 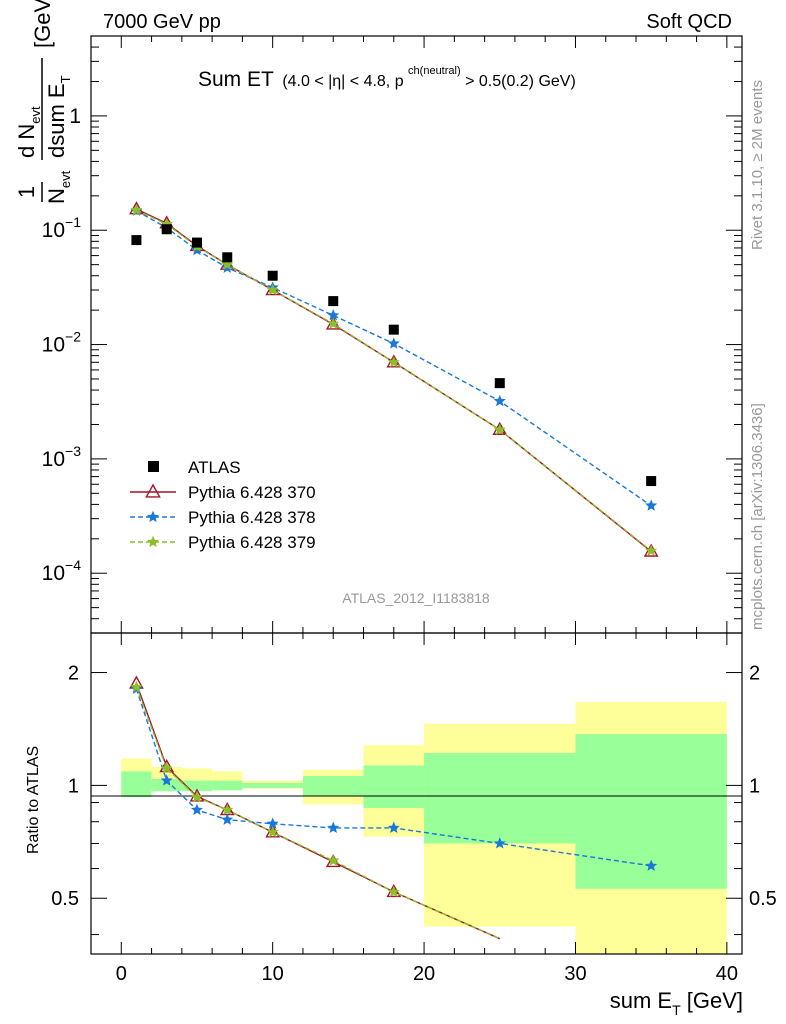 I want to click on x-tick-label: 10, so click(x=273, y=974).